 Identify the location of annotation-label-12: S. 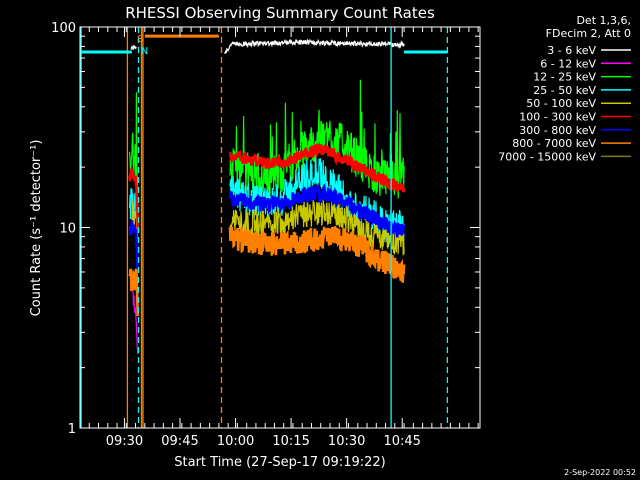
(140, 39).